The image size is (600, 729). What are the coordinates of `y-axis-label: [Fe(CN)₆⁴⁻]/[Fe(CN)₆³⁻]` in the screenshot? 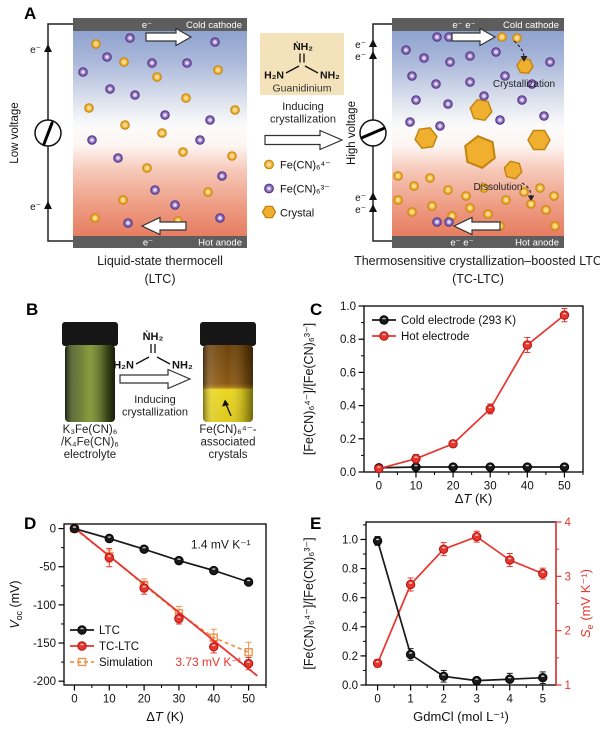 It's located at (309, 389).